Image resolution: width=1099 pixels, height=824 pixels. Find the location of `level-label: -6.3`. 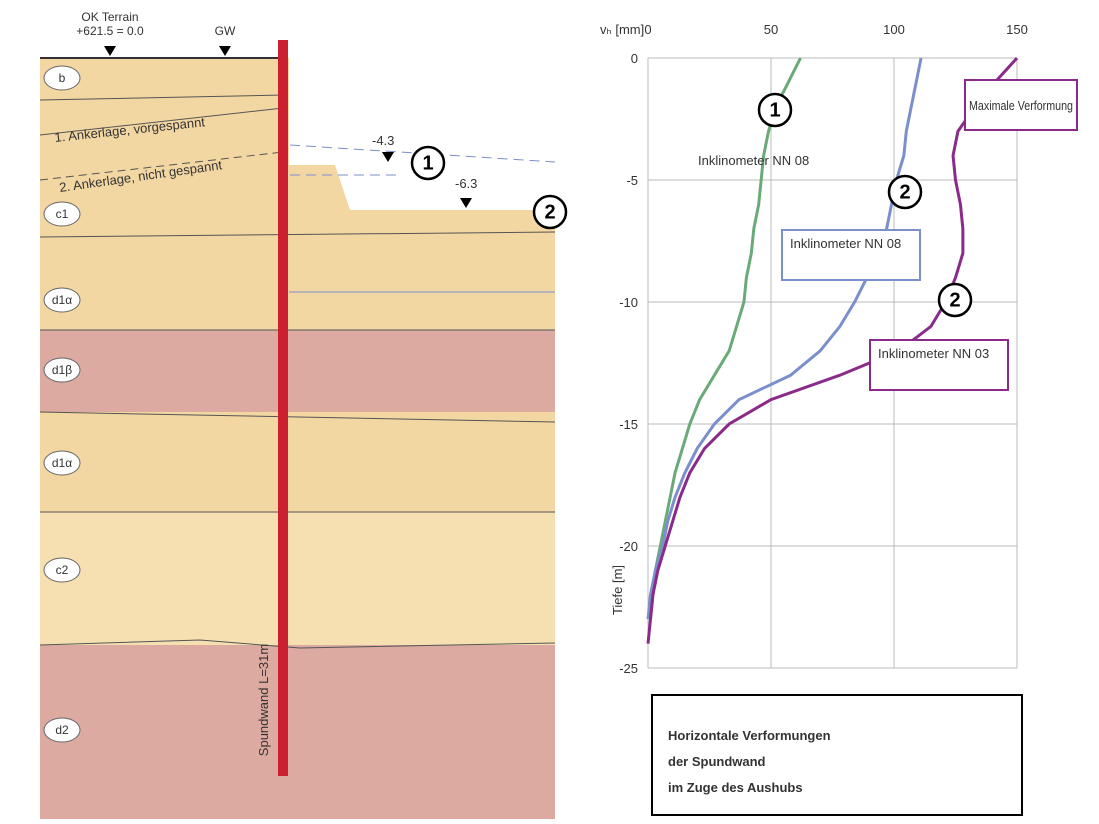

level-label: -6.3 is located at coordinates (466, 183).